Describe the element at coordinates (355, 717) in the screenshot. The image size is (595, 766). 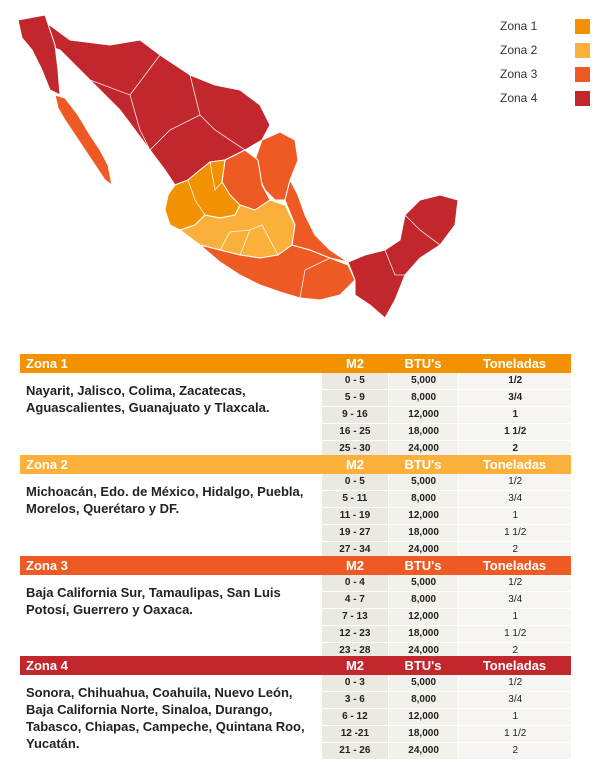
I see `cell-m2: 6 - 12` at that location.